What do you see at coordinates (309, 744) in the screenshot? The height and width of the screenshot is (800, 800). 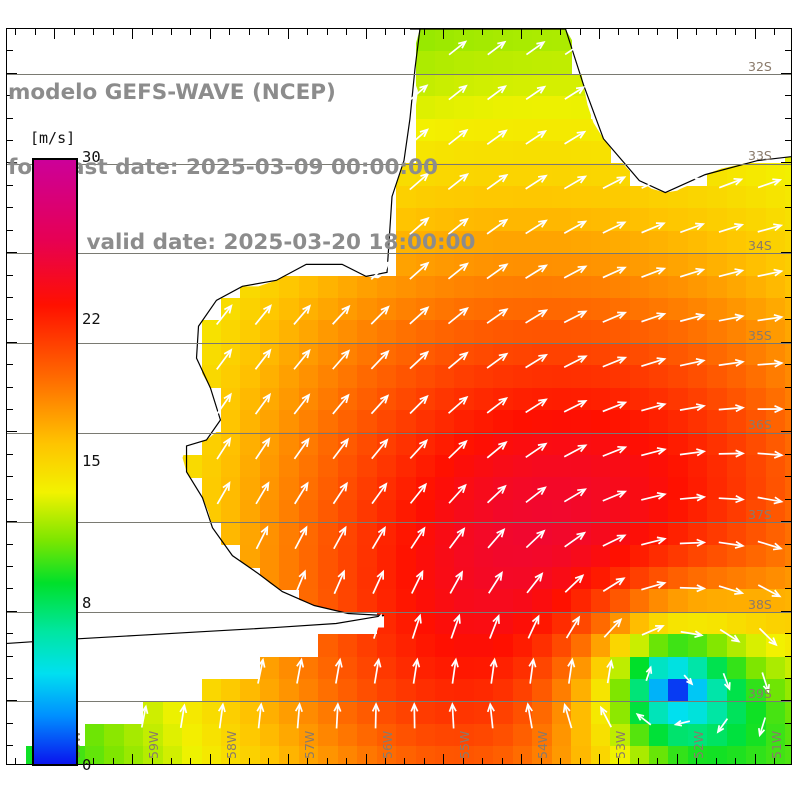 I see `lon-label-57W: 57W` at bounding box center [309, 744].